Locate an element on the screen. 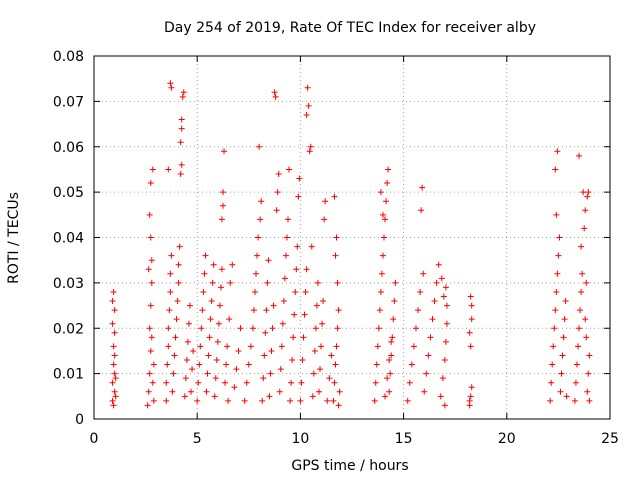 The image size is (640, 480). y-tick-label: 0.05 is located at coordinates (68, 193).